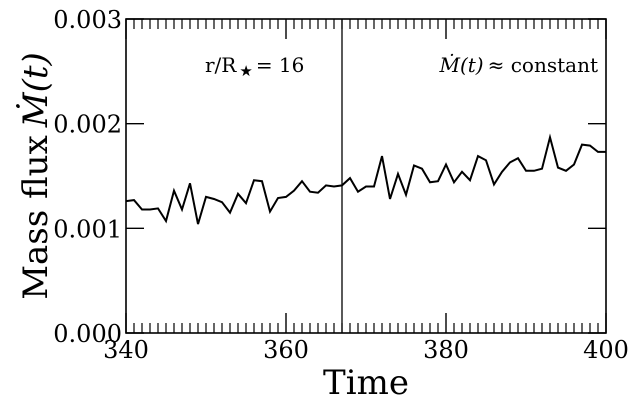  I want to click on annotation-constant-text: ≈ constant, so click(543, 65).